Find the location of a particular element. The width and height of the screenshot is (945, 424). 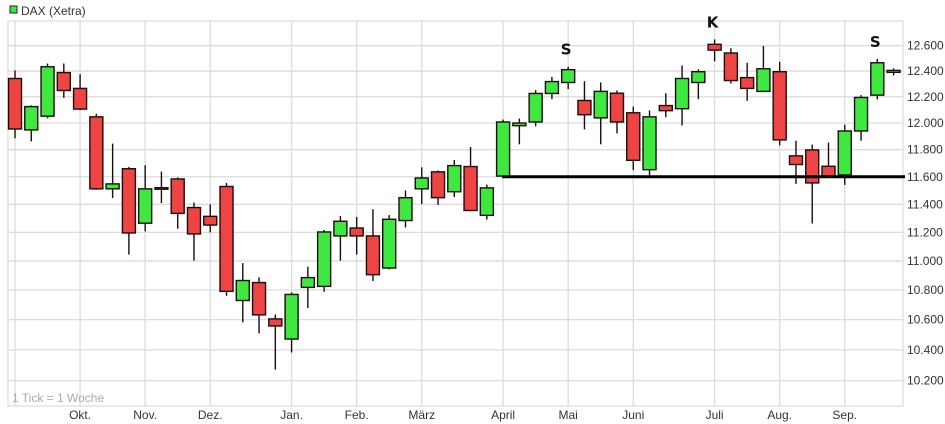

y-tick-label: 11.600 is located at coordinates (925, 177).